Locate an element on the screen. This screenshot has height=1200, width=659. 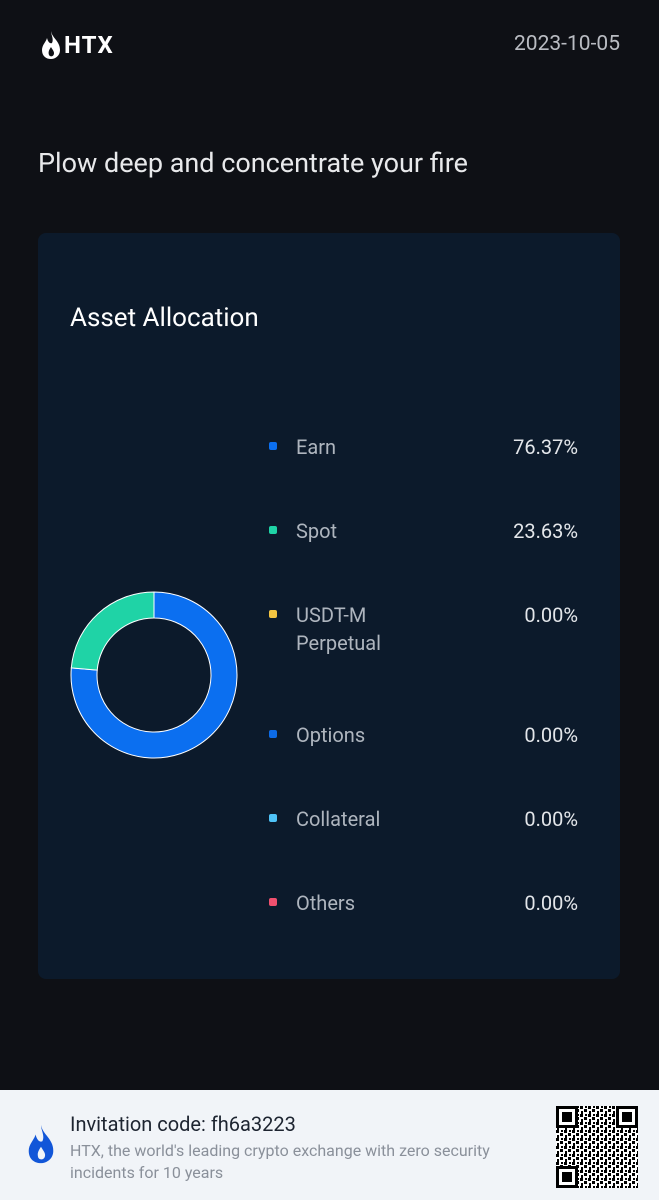
chart-title: Asset Allocation is located at coordinates (164, 318).